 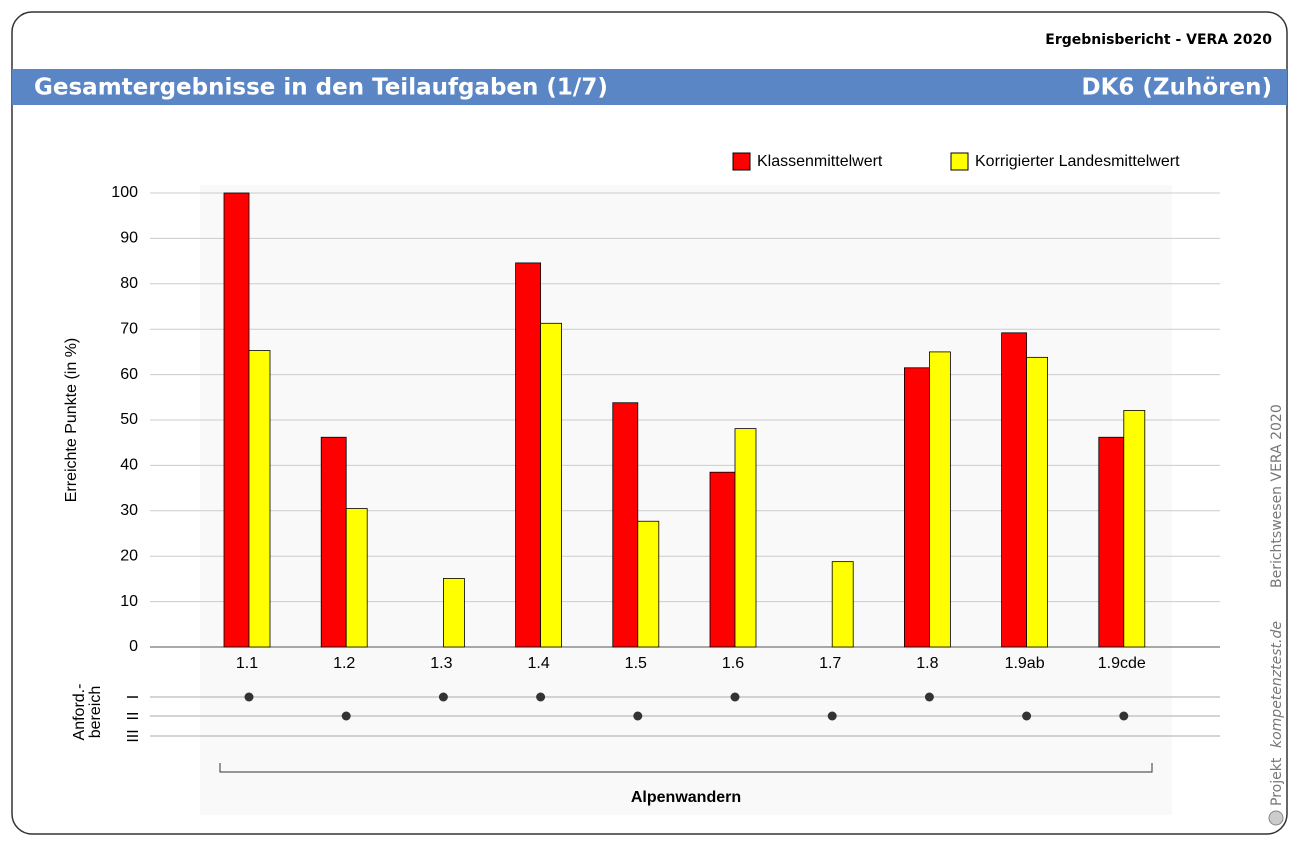 I want to click on level-title-line: Anford.-, so click(x=79, y=712).